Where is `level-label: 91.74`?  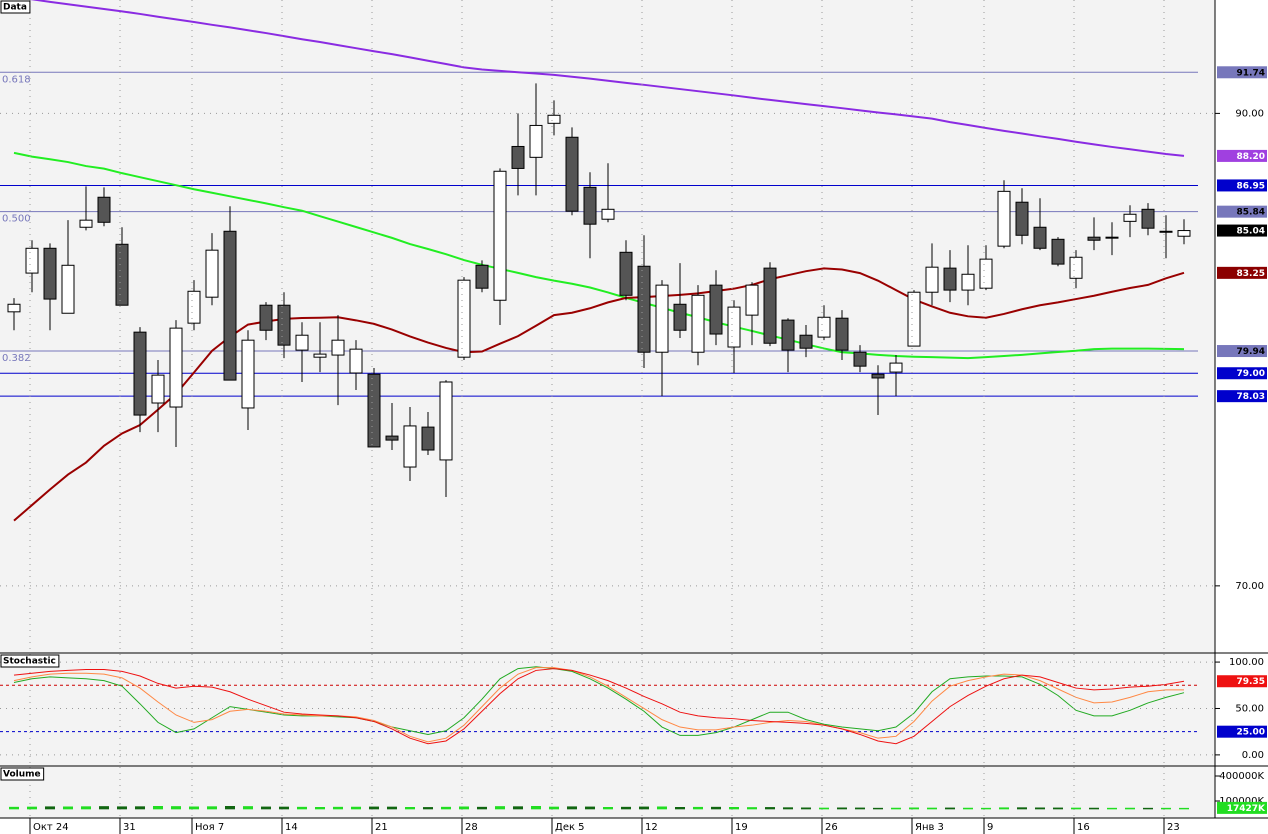
level-label: 91.74 is located at coordinates (1251, 73).